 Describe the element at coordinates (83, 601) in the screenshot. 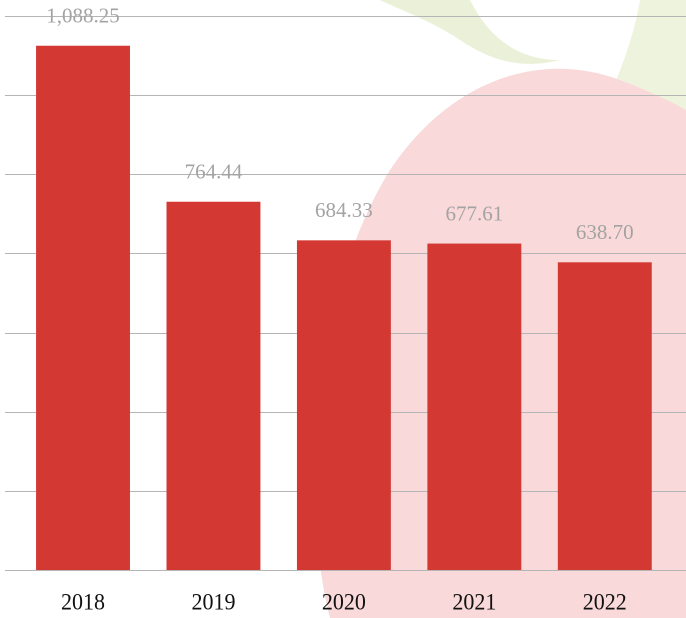

I see `x-tick-label: 2018` at that location.